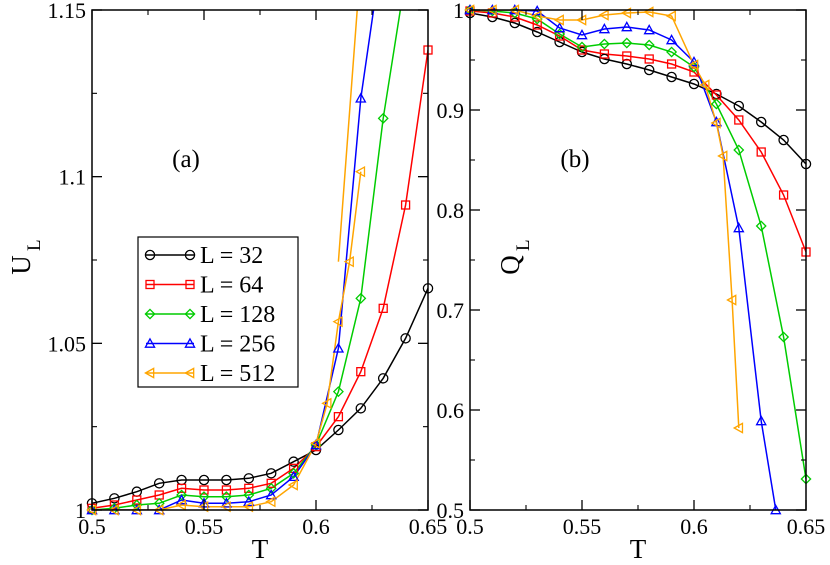  Describe the element at coordinates (231, 286) in the screenshot. I see `legend-entry-64-label: L = 64` at that location.